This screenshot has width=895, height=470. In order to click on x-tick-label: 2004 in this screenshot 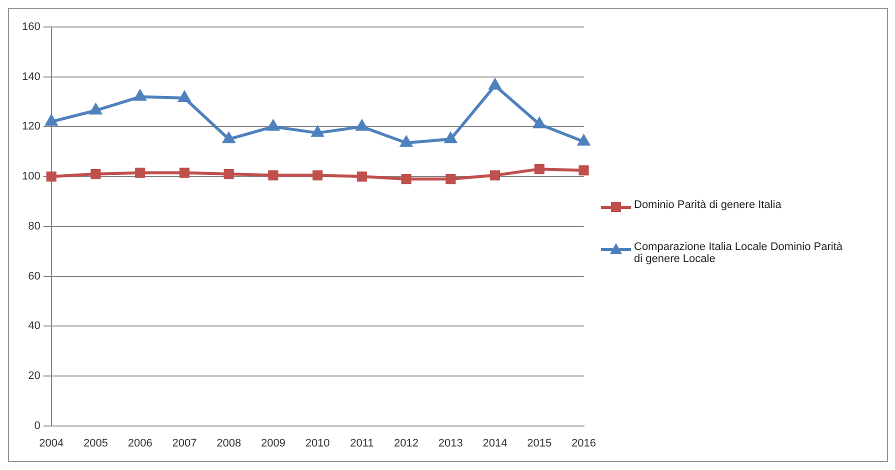, I will do `click(51, 443)`.